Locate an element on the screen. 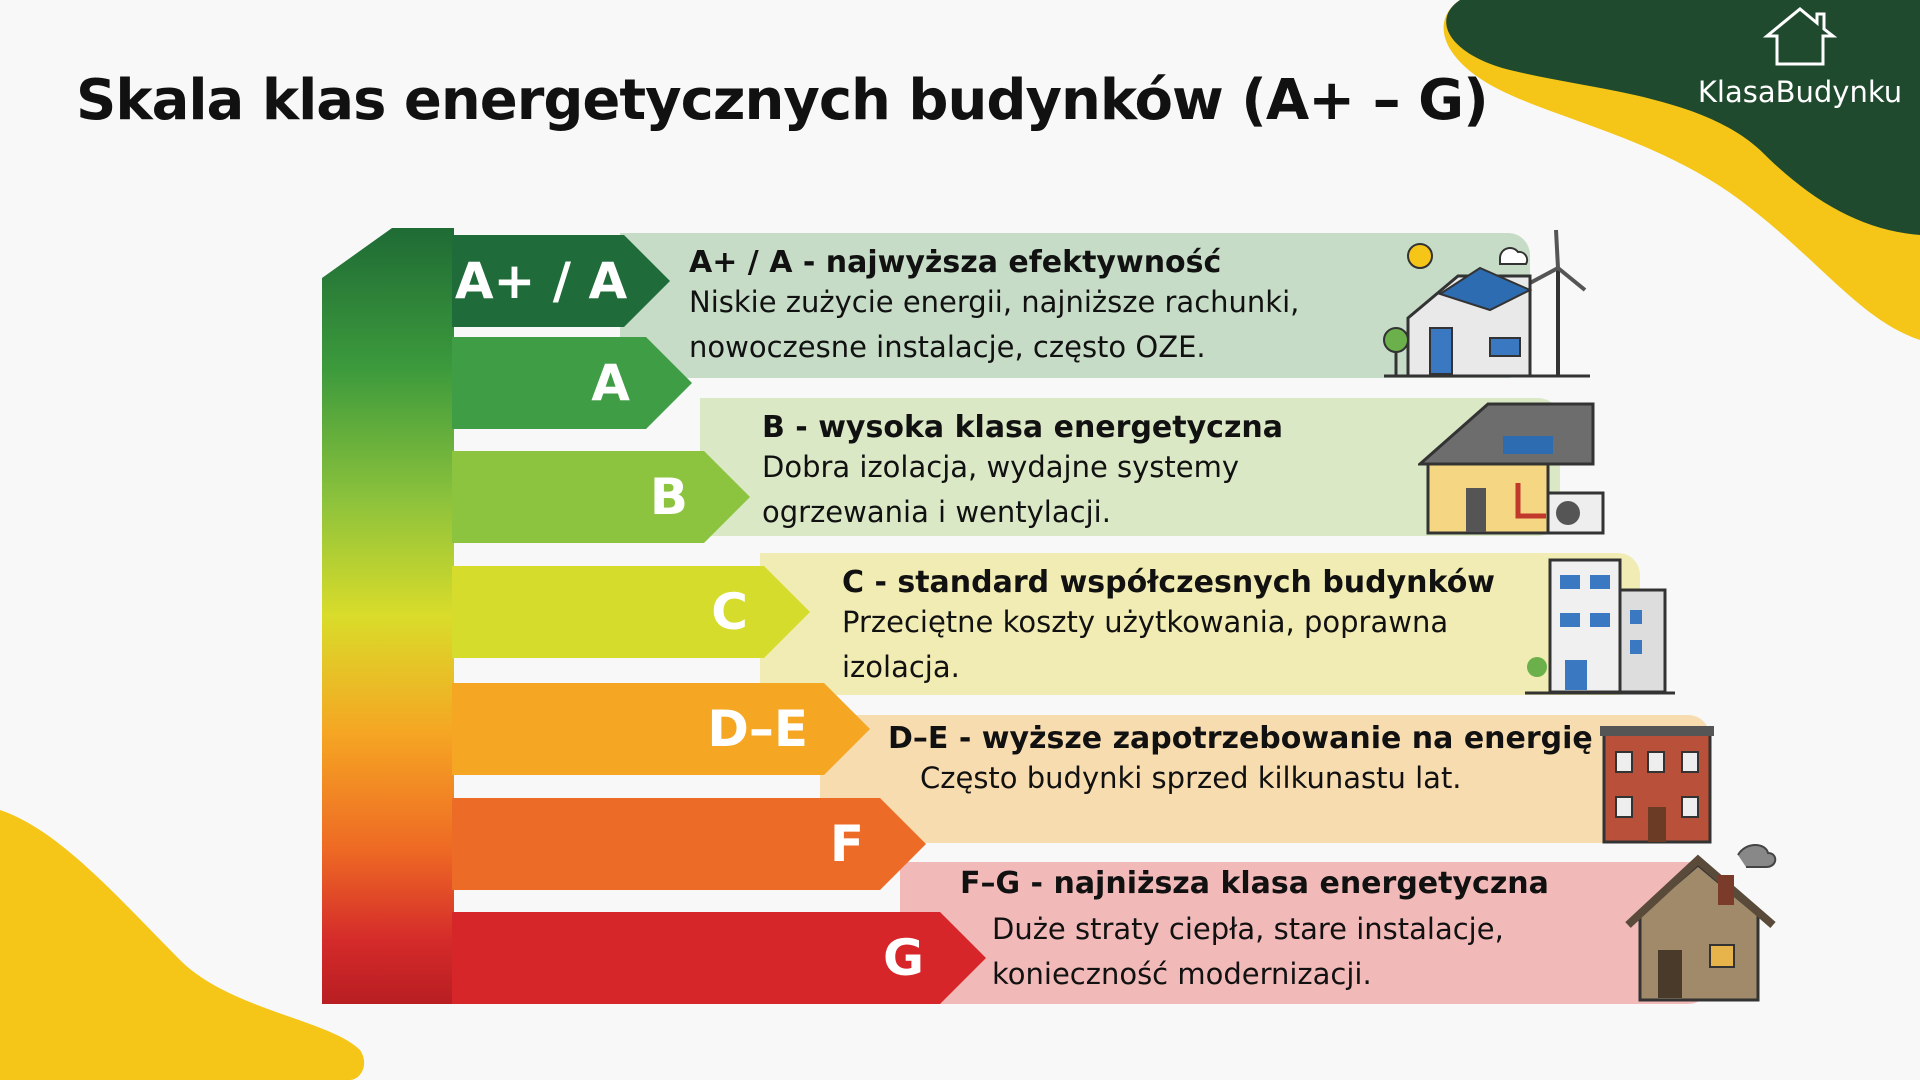 The width and height of the screenshot is (1920, 1080). band-title: F–G - najniższa klasa energetyczna is located at coordinates (1254, 883).